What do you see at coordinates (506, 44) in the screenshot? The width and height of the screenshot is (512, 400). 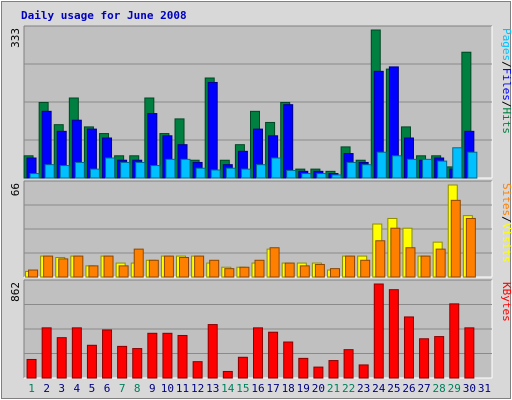 I see `legend-entry: Pages` at bounding box center [506, 44].